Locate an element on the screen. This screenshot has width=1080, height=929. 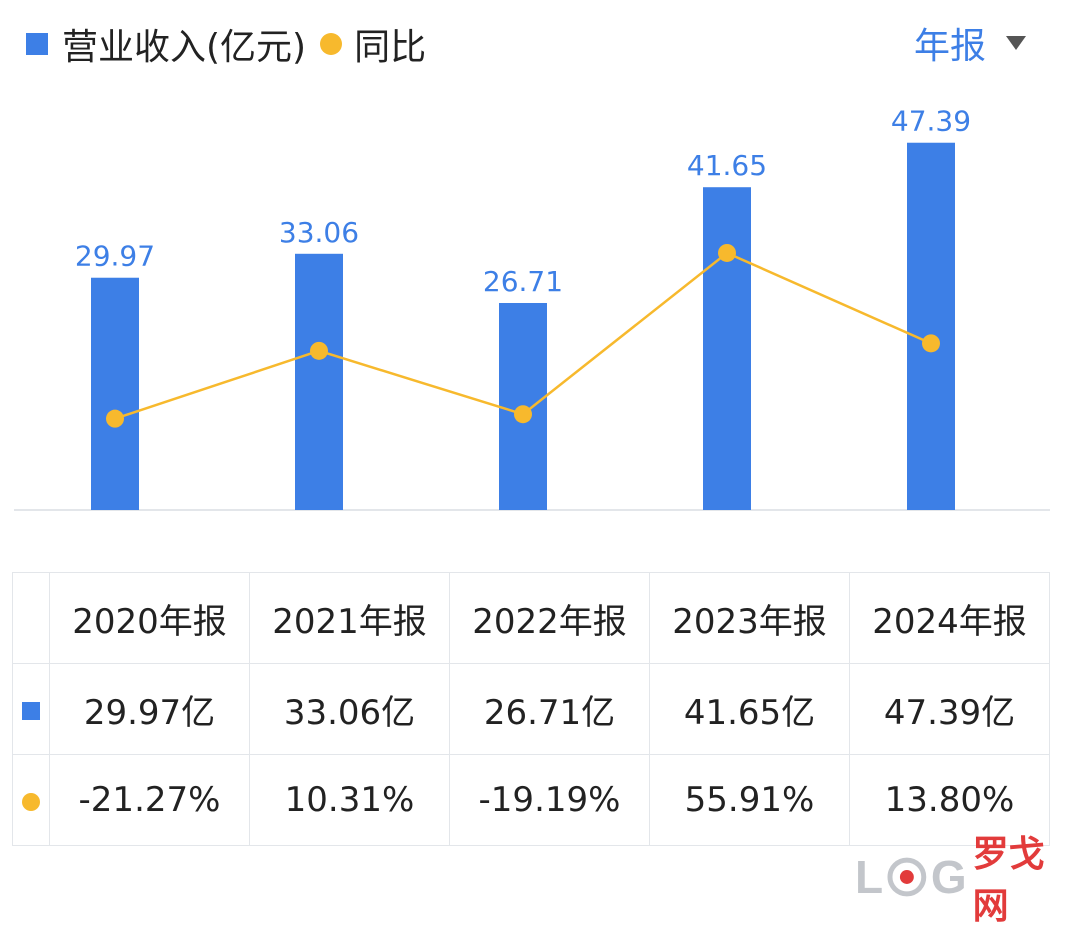
table-row-yoy: -21.27% 10.31% -19.19% 55.91% 13.80% is located at coordinates (531, 800).